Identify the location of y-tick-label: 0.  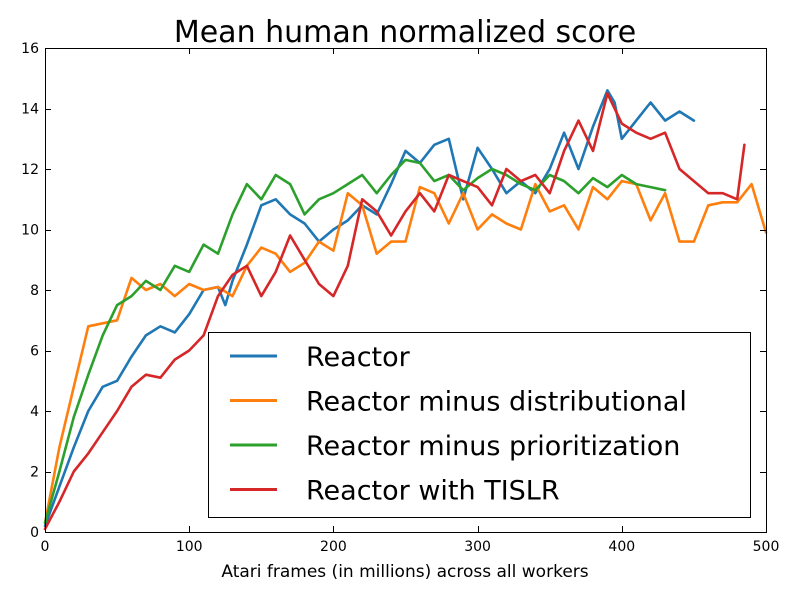
(34, 533).